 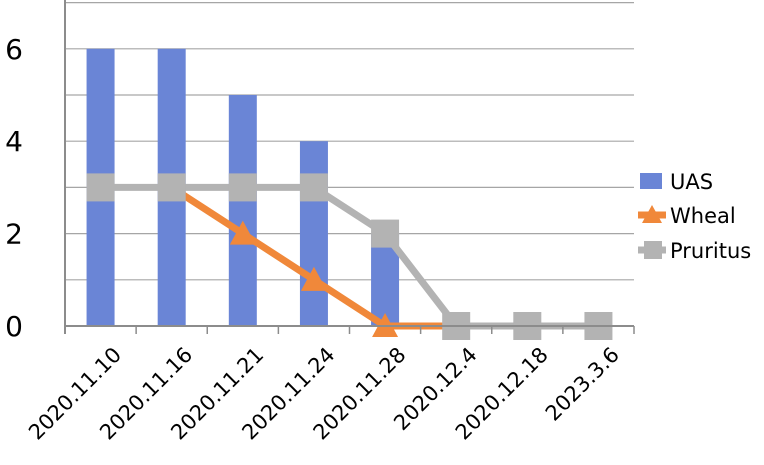 What do you see at coordinates (14, 234) in the screenshot?
I see `y-tick-label: 2` at bounding box center [14, 234].